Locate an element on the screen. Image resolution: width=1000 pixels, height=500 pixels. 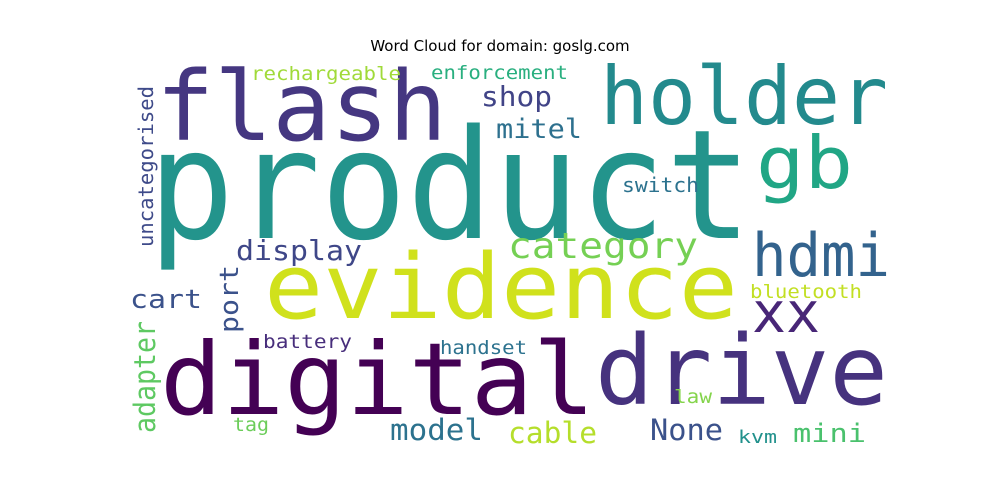
word-mini: mini is located at coordinates (829, 434).